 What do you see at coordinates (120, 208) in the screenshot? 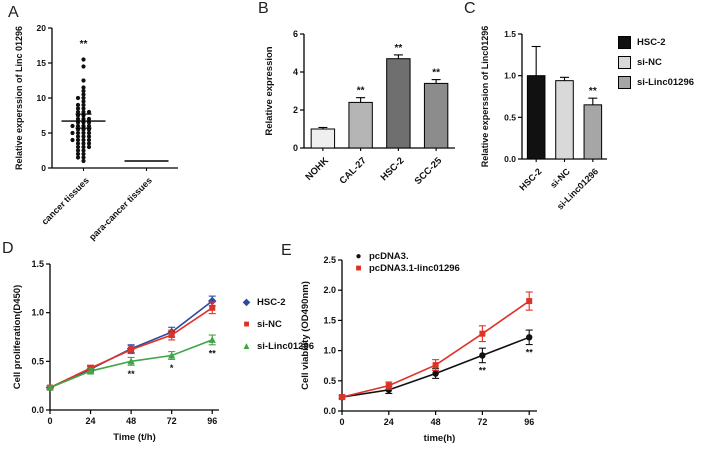
I see `svg-text: para-cancer tissues` at bounding box center [120, 208].